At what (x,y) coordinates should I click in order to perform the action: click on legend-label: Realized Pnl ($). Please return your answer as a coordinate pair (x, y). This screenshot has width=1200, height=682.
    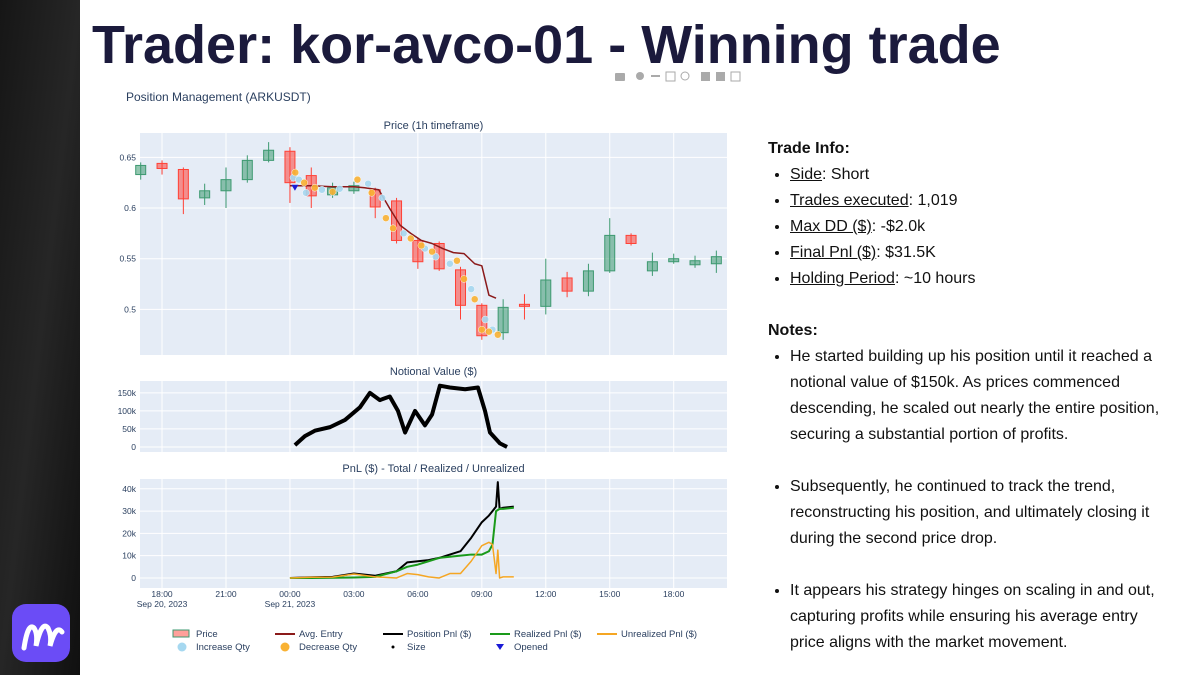
    Looking at the image, I should click on (548, 634).